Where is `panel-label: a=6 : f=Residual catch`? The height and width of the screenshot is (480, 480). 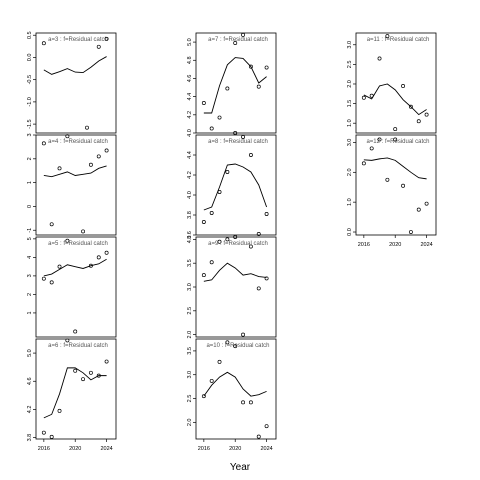 panel-label: a=6 : f=Residual catch is located at coordinates (78, 346).